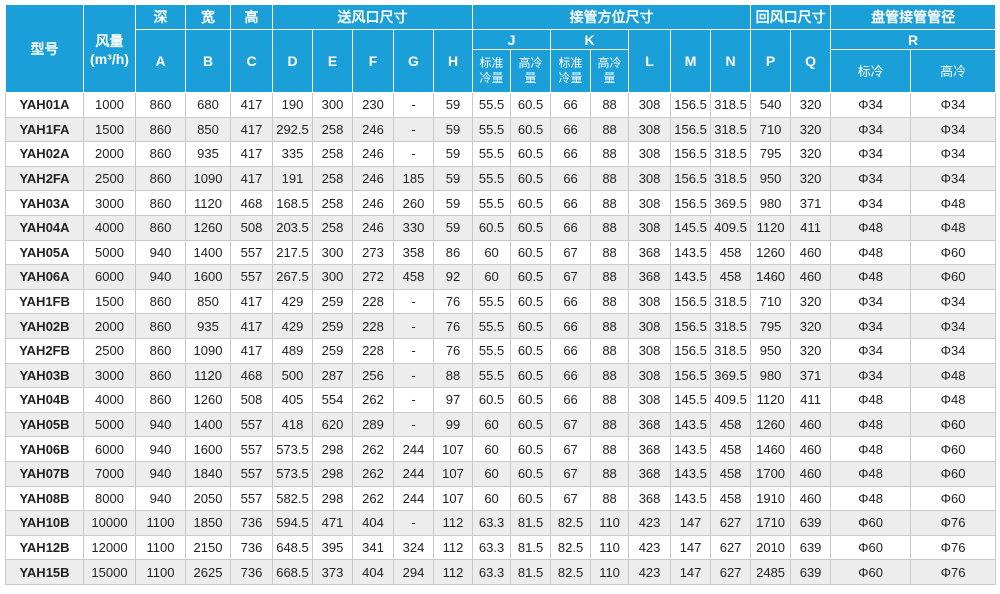 This screenshot has width=1000, height=594. I want to click on value-cell: 1400, so click(208, 252).